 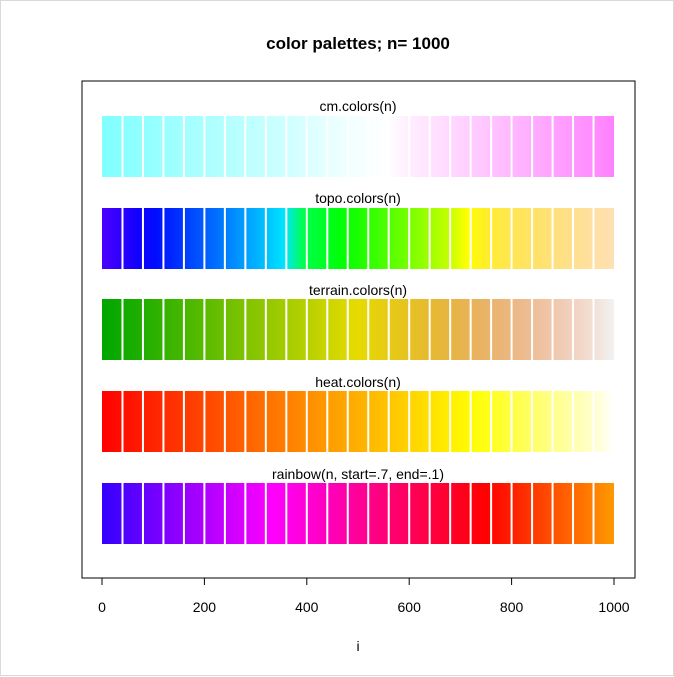 I want to click on palette-label: cm.colors(n), so click(x=357, y=106).